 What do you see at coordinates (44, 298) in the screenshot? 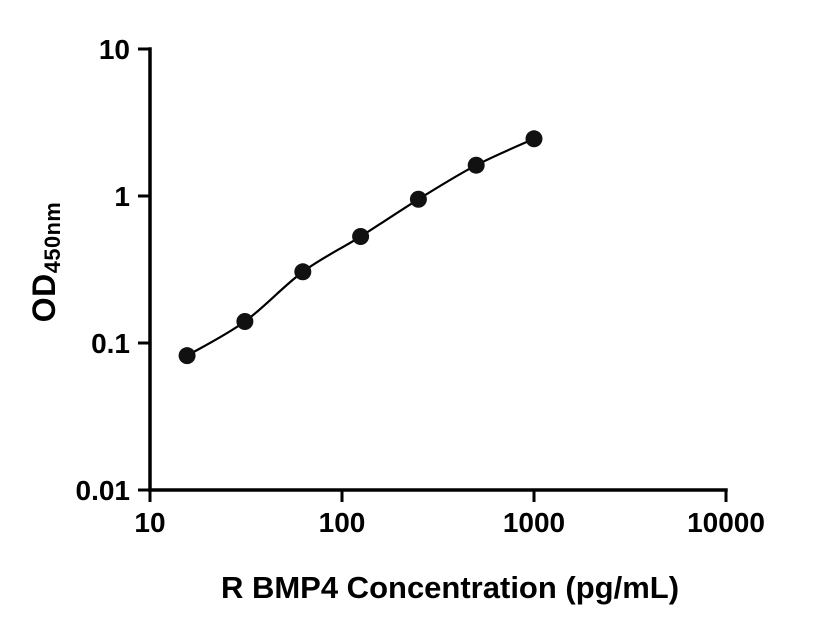
I see `y-axis-title-main: OD` at bounding box center [44, 298].